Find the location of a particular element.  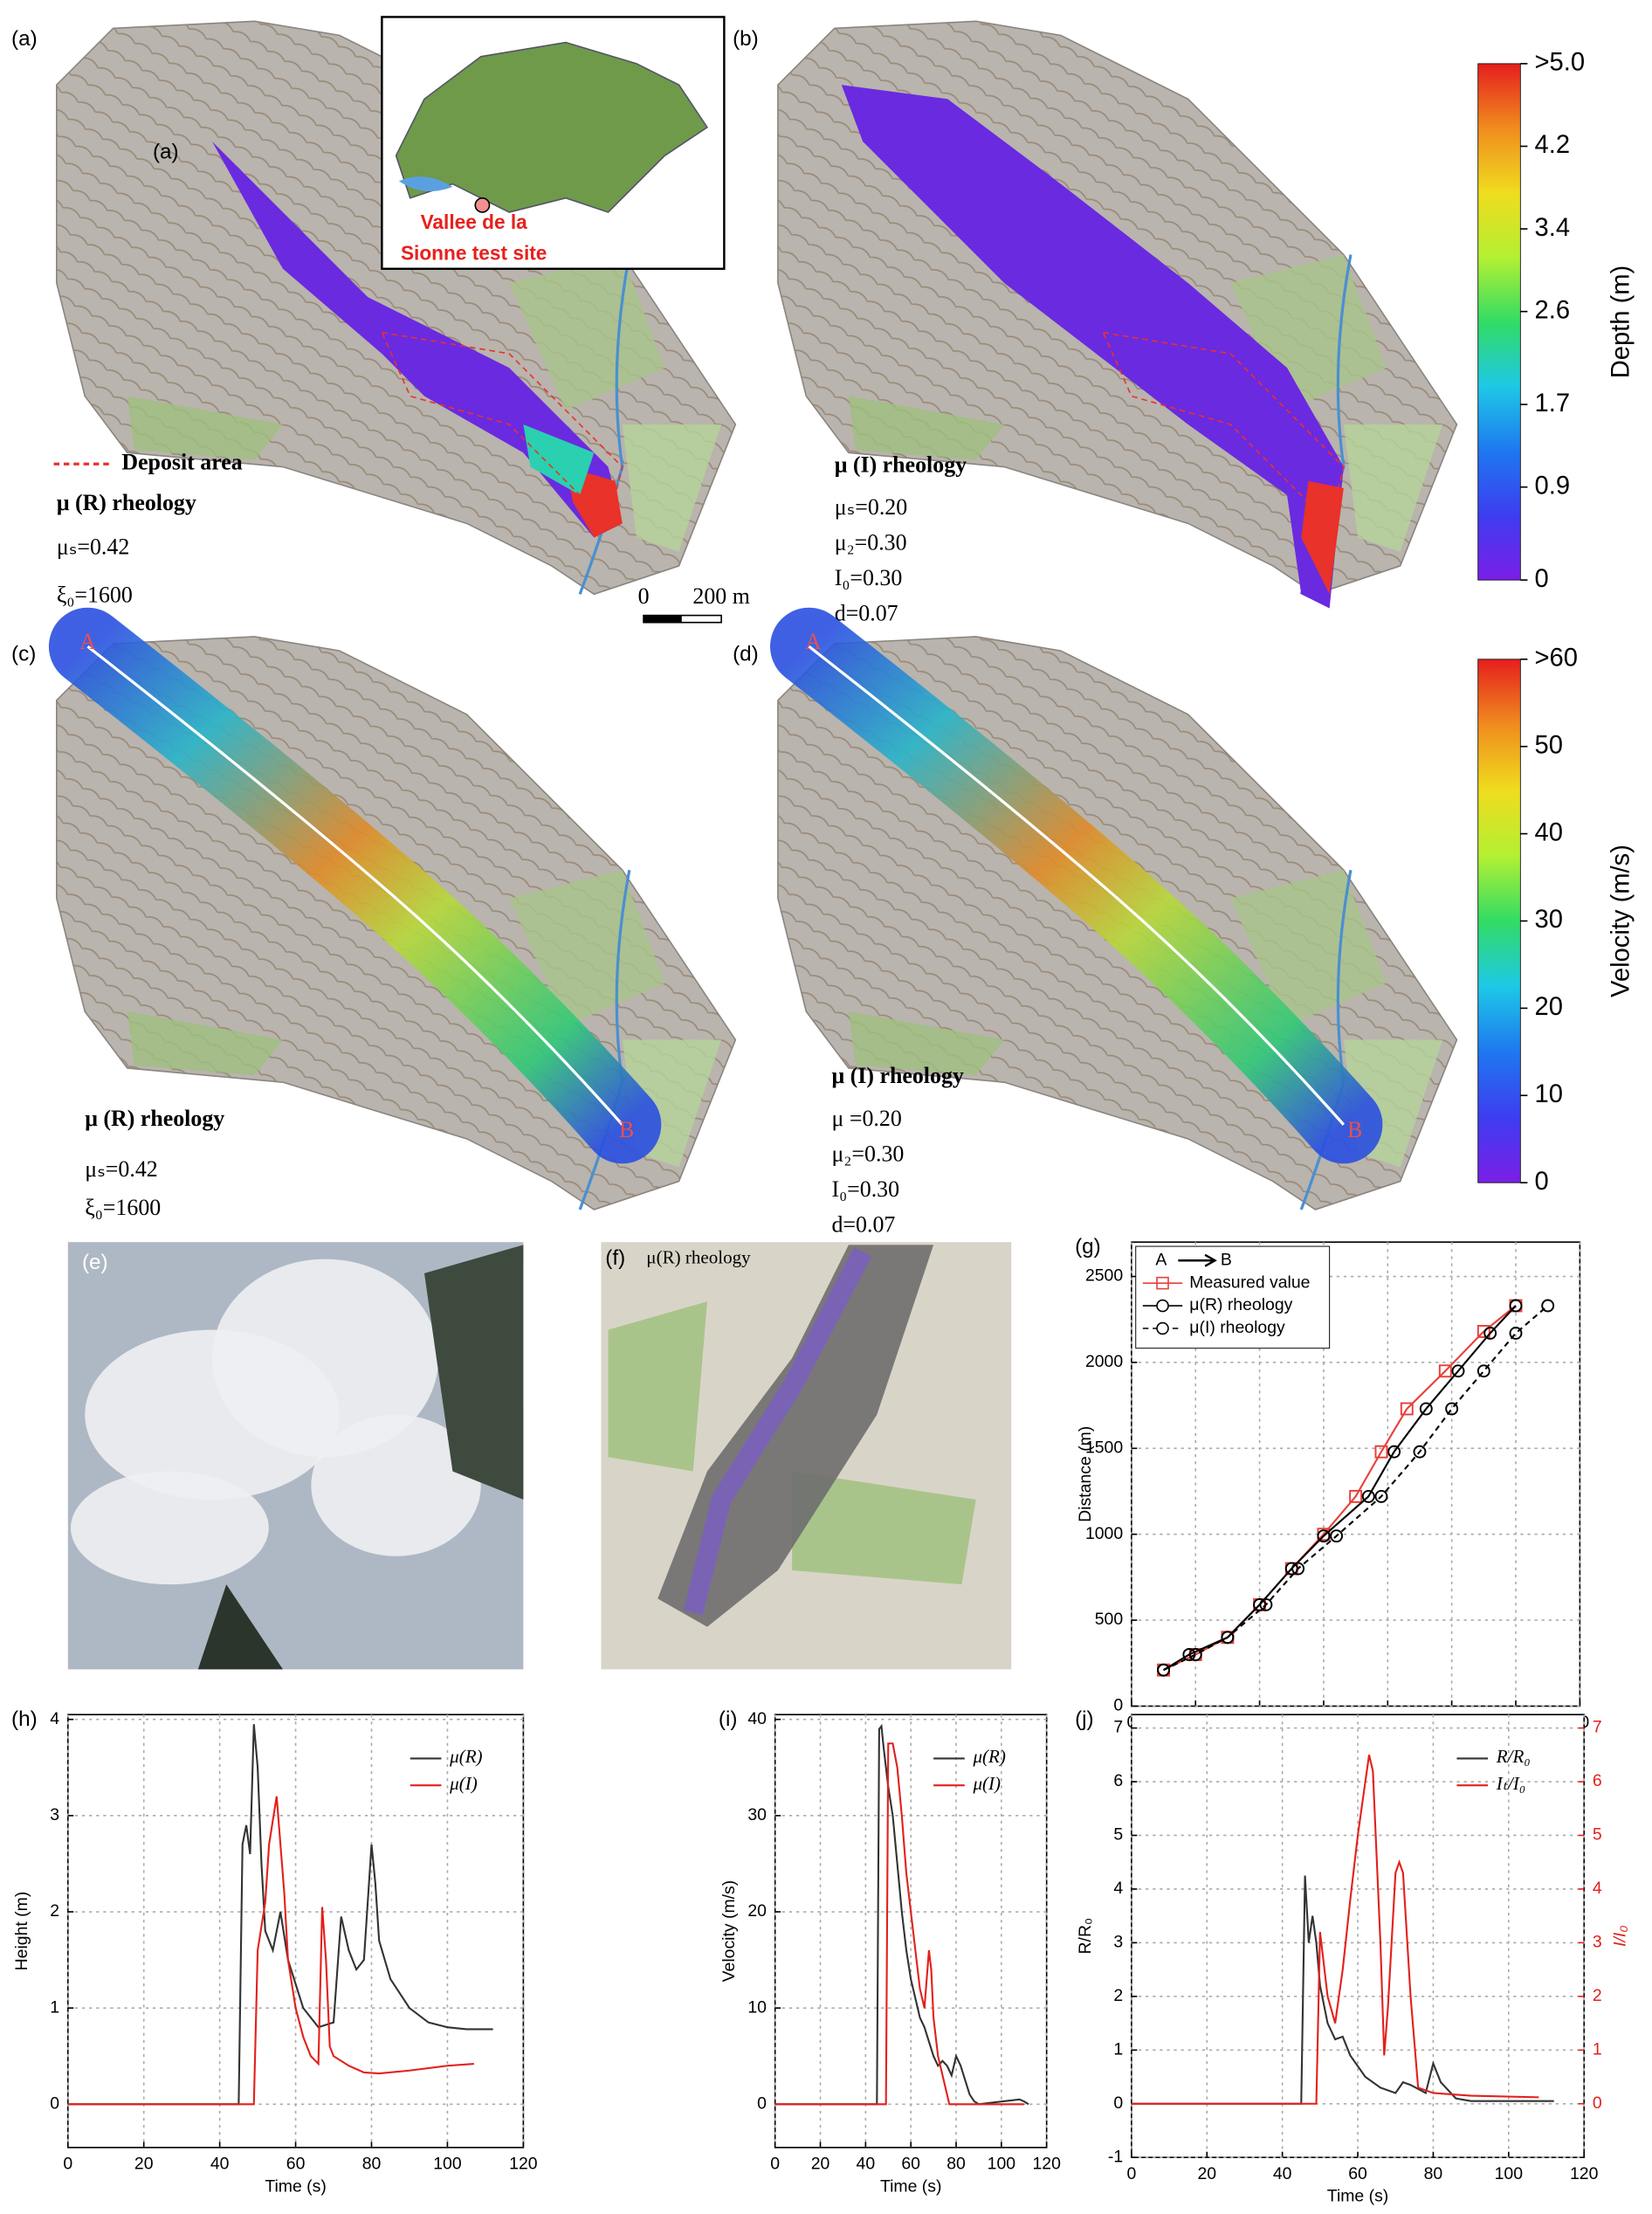

y-tick-label: 10 is located at coordinates (757, 2007).